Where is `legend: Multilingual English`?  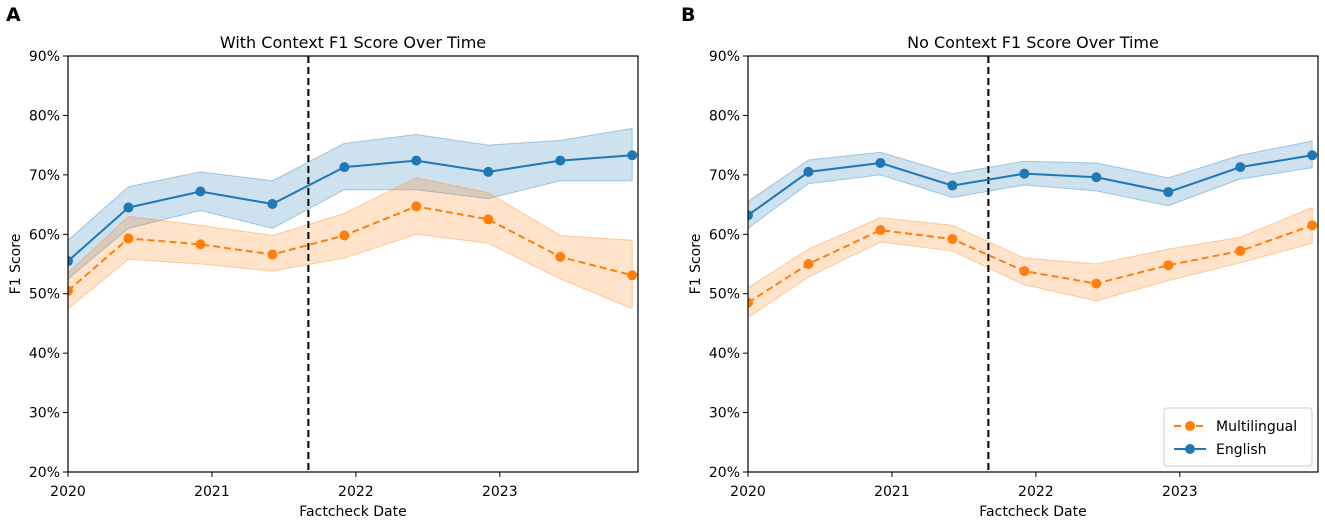 legend: Multilingual English is located at coordinates (1238, 437).